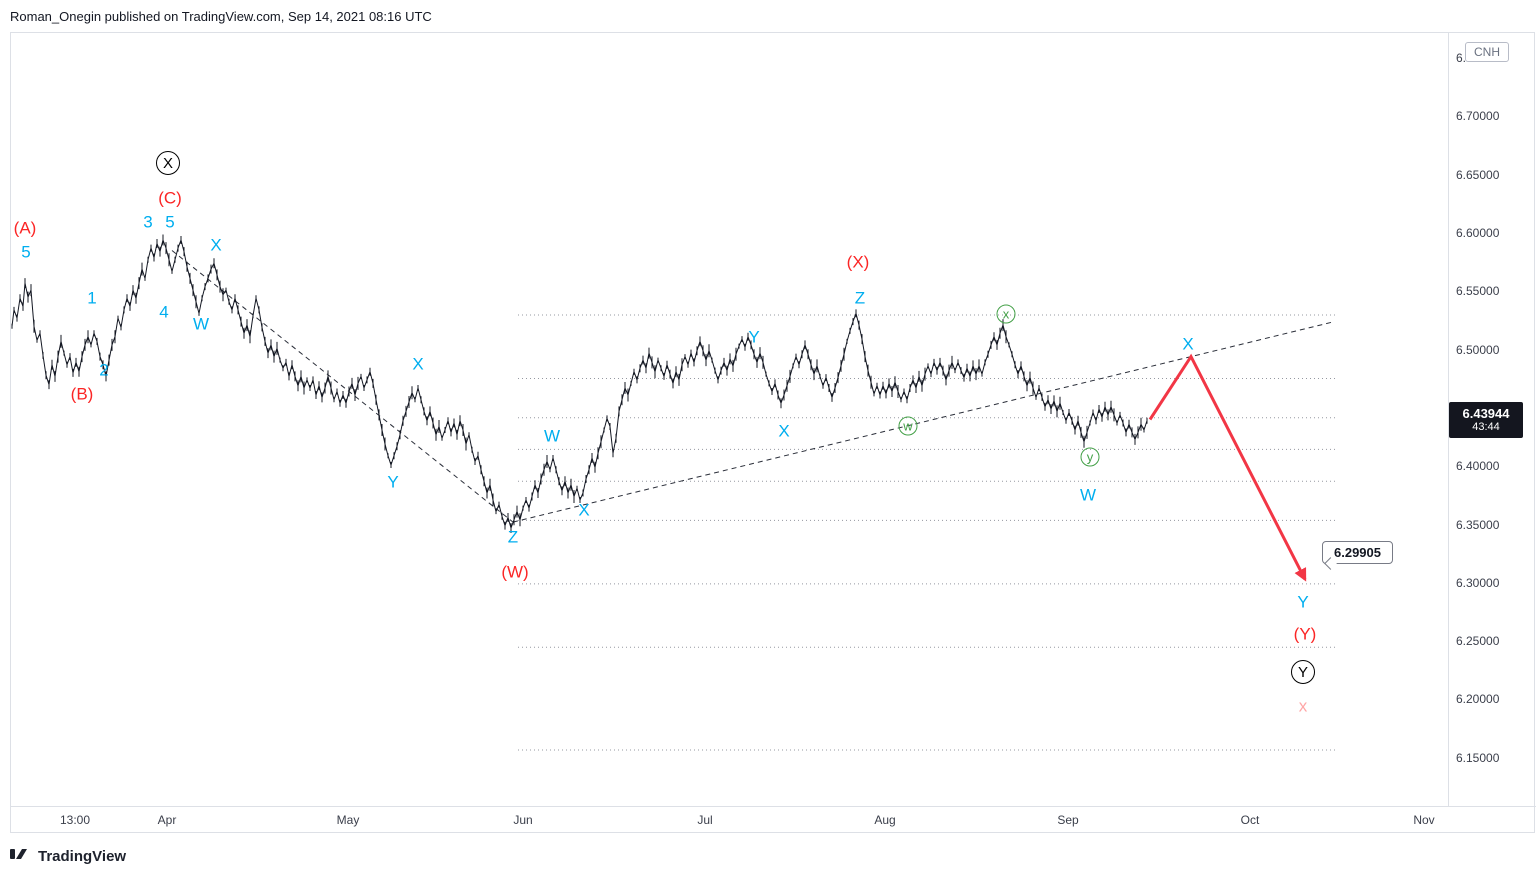 The image size is (1536, 877). What do you see at coordinates (523, 820) in the screenshot?
I see `time-tick: Jun` at bounding box center [523, 820].